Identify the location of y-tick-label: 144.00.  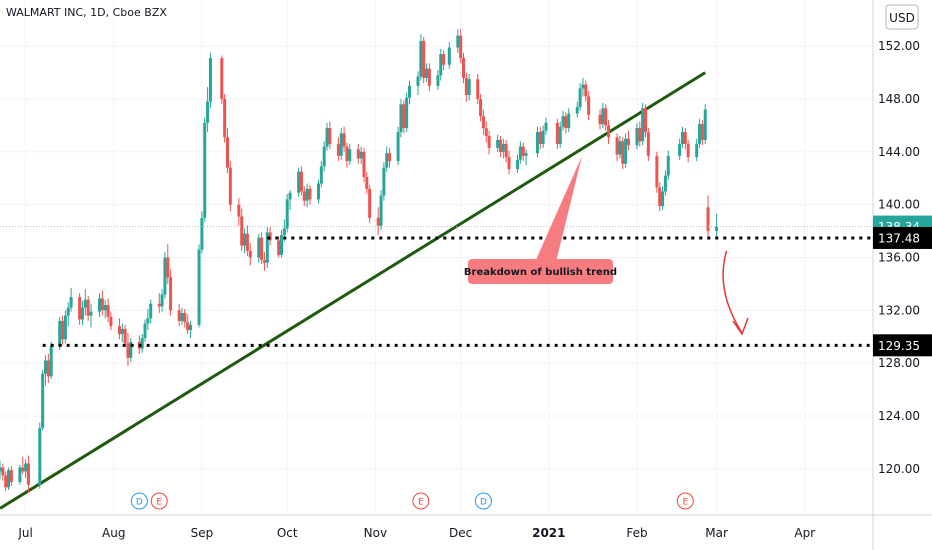
(899, 152).